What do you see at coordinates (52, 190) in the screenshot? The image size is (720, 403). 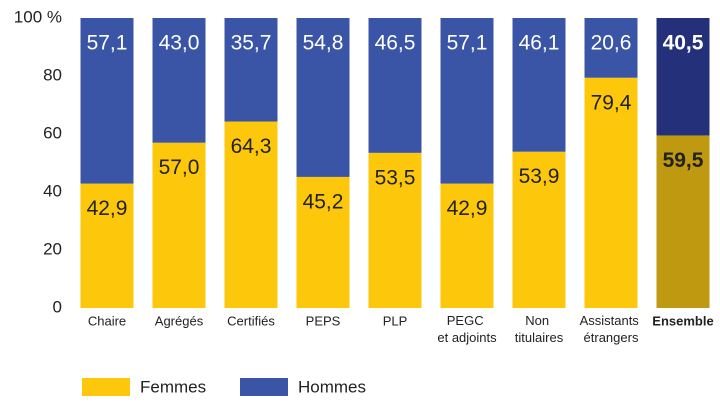 I see `y-tick-label: 40` at bounding box center [52, 190].